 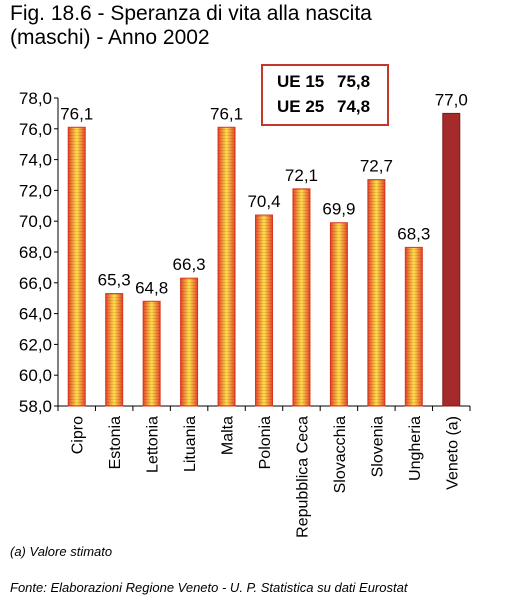 What do you see at coordinates (115, 442) in the screenshot?
I see `x-category-label: Estonia` at bounding box center [115, 442].